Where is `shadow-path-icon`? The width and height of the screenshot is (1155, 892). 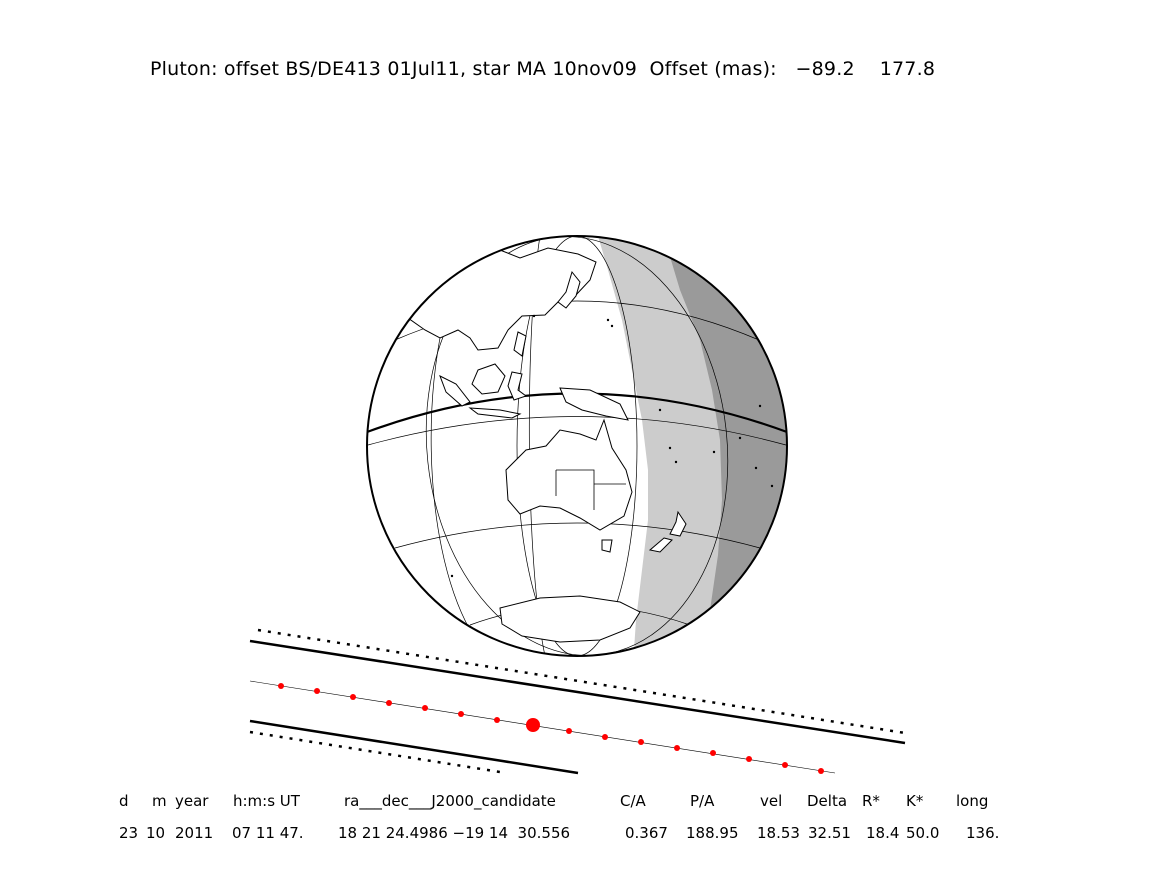
shadow-path-icon is located at coordinates (577, 701).